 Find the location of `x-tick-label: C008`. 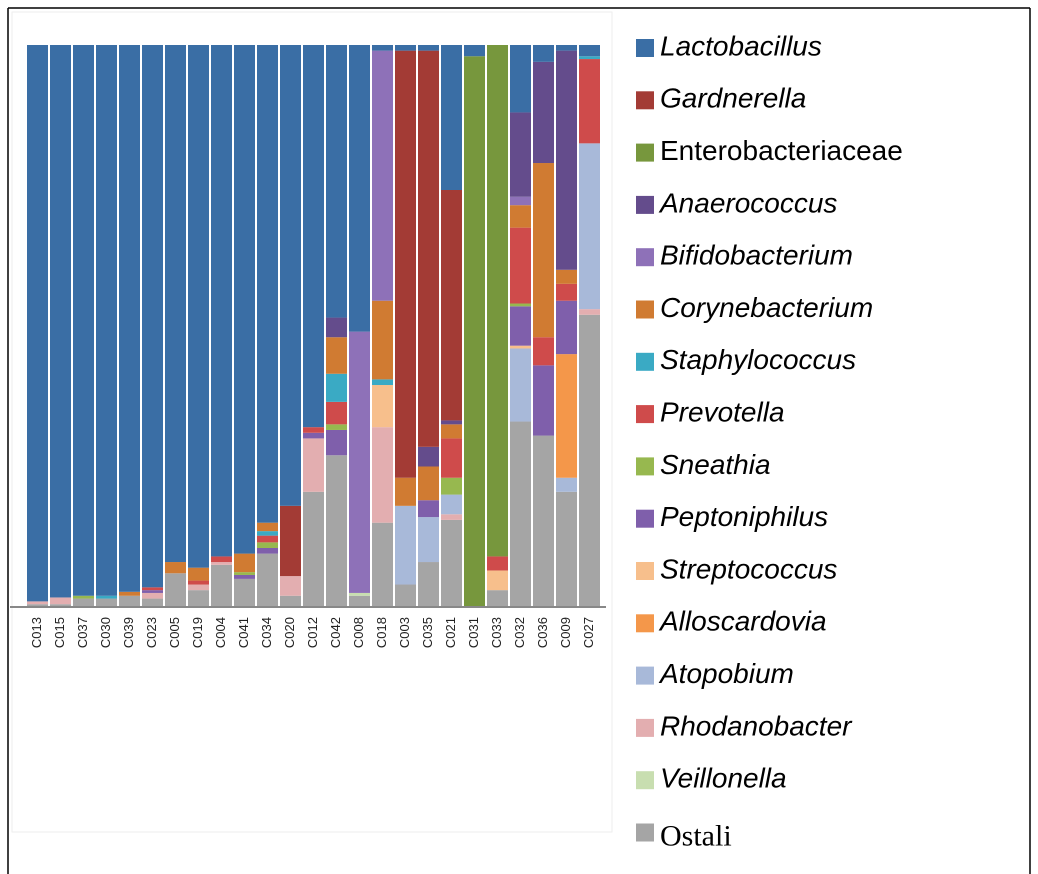

x-tick-label: C008 is located at coordinates (358, 632).